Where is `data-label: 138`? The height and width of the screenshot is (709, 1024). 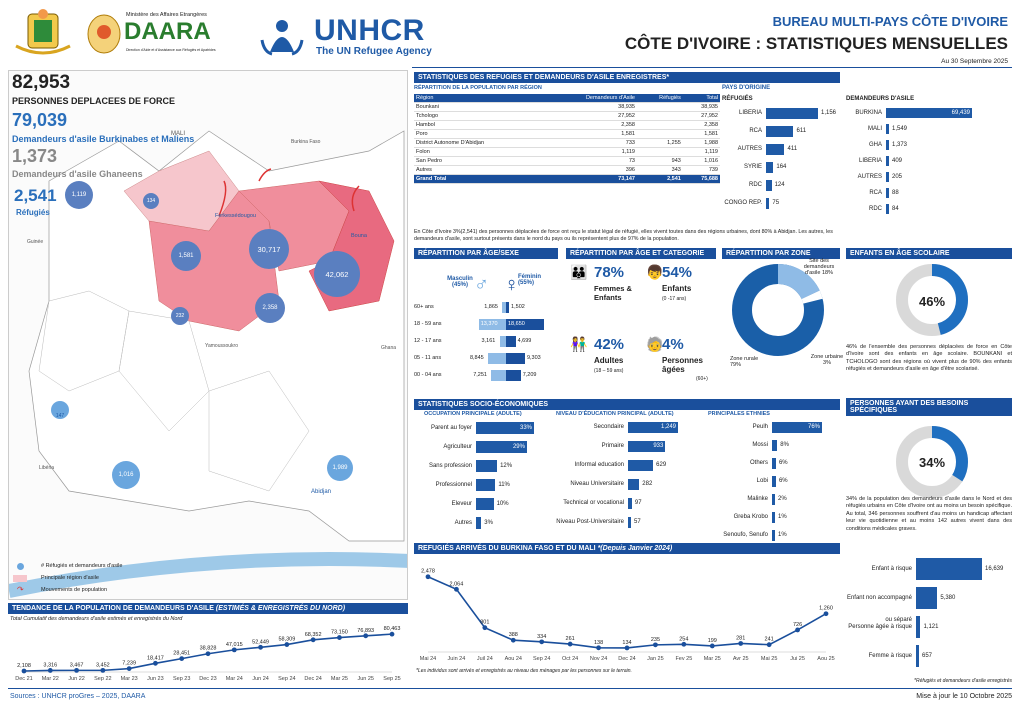 data-label: 138 is located at coordinates (598, 643).